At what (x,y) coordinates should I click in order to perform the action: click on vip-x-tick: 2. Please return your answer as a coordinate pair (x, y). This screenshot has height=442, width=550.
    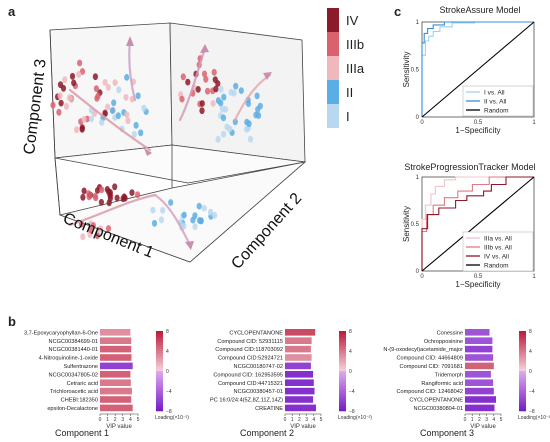
    Looking at the image, I should click on (299, 420).